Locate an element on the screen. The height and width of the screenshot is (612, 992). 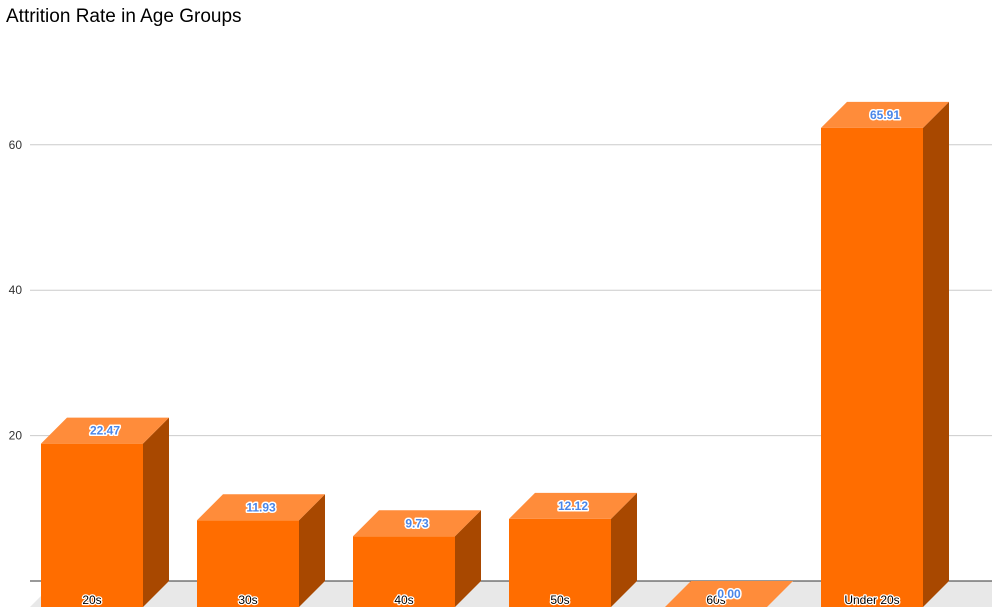
x-tick-label: 50s is located at coordinates (559, 600).